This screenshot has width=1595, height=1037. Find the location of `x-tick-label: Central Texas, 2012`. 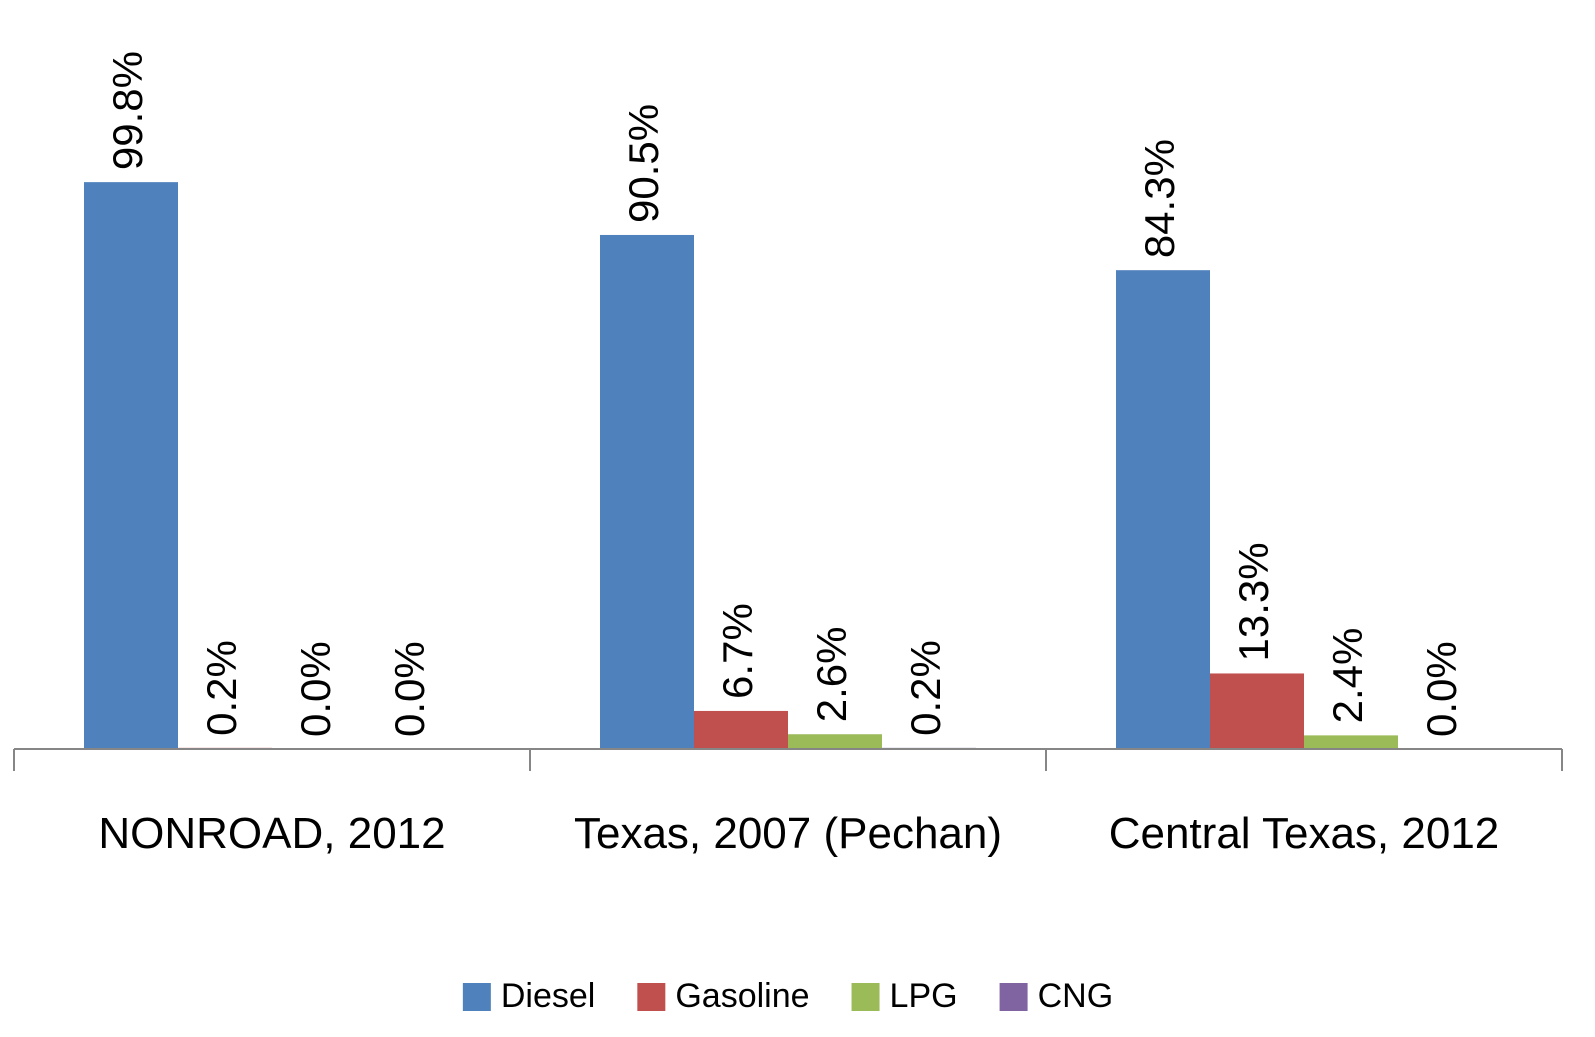

x-tick-label: Central Texas, 2012 is located at coordinates (1304, 833).